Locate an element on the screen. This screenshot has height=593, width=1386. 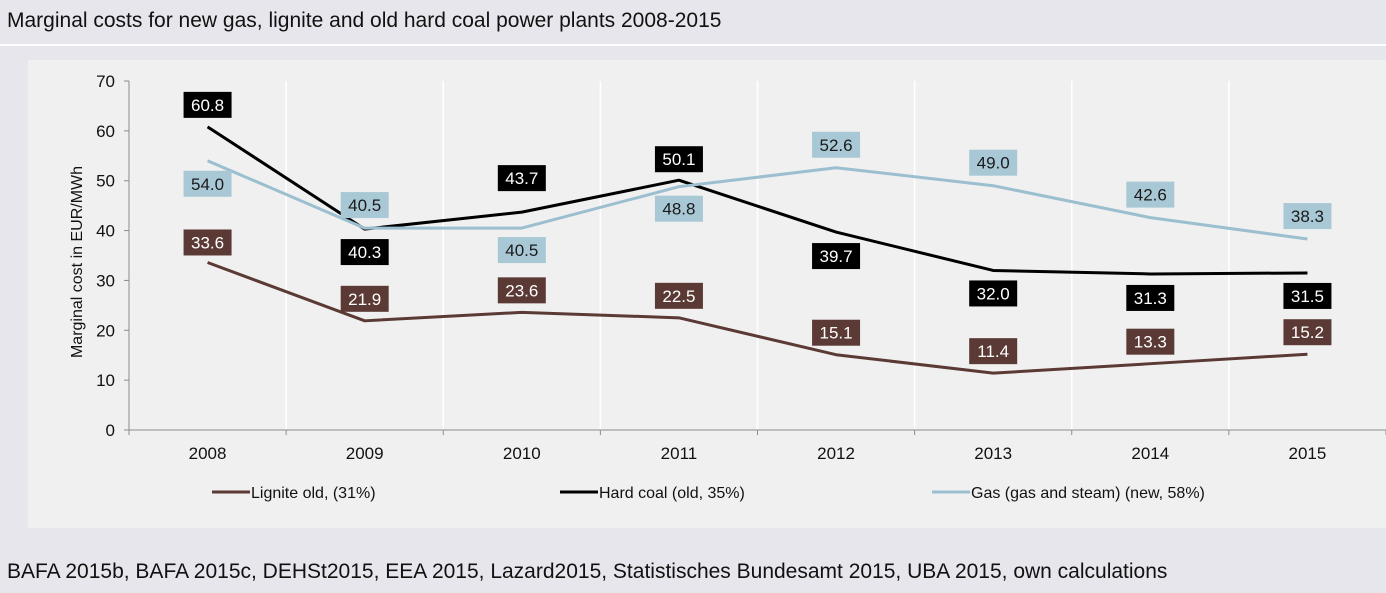
x-tick-label: 2010 is located at coordinates (522, 453).